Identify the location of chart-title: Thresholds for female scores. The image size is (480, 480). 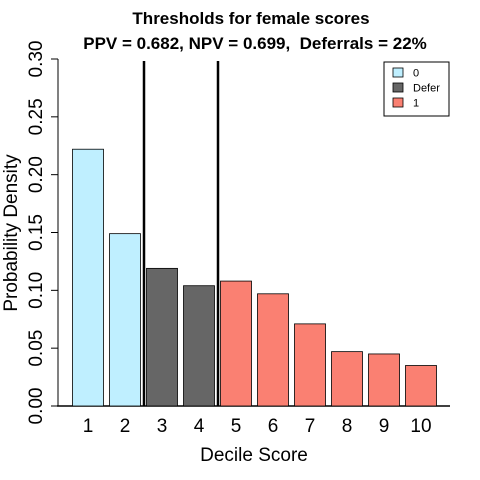
(250, 18).